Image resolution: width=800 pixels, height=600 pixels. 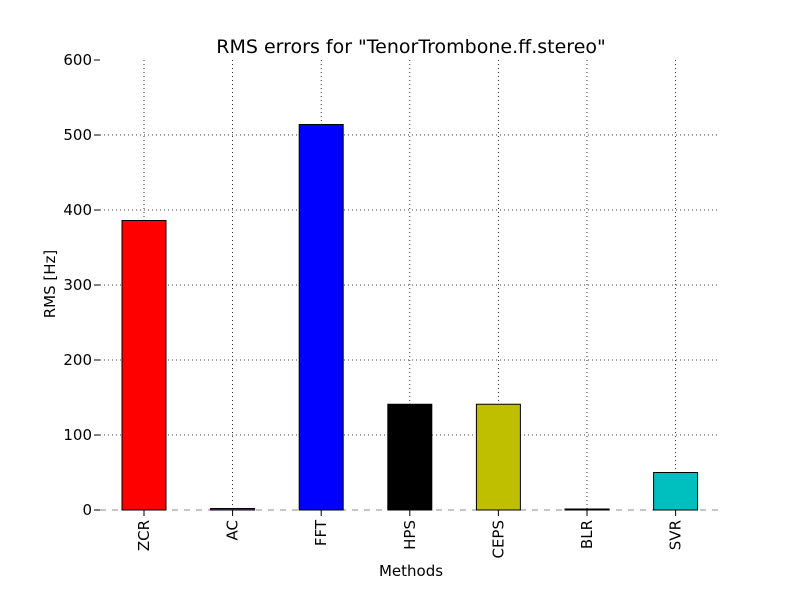 What do you see at coordinates (50, 284) in the screenshot?
I see `y-axis-label: RMS [Hz]` at bounding box center [50, 284].